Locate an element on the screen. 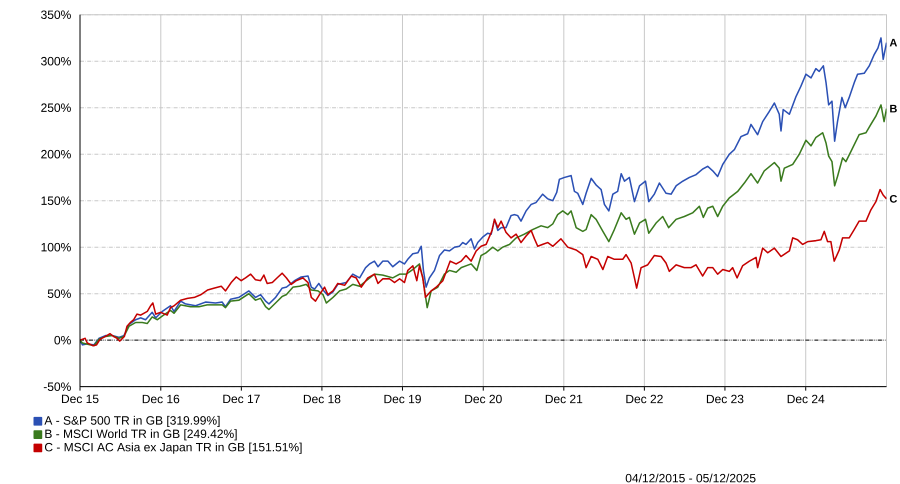  annotation: A is located at coordinates (894, 42).